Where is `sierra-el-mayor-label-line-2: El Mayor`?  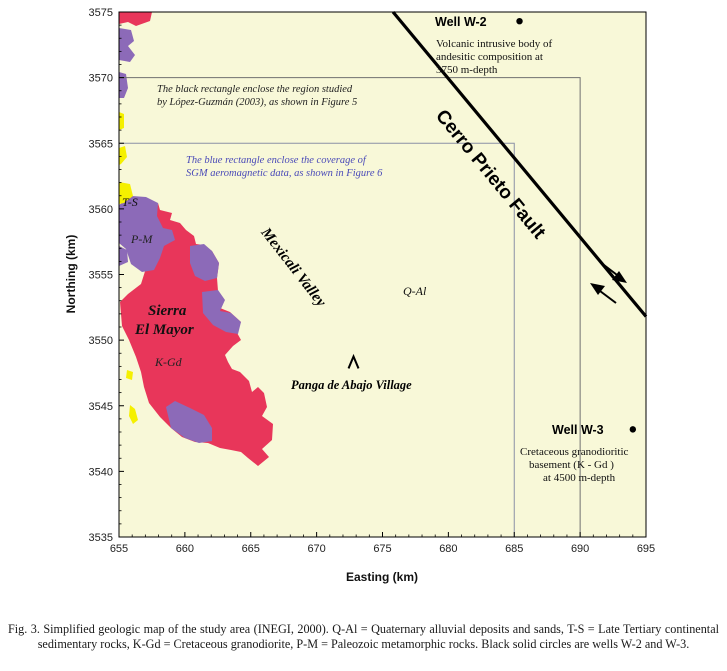 sierra-el-mayor-label-line-2: El Mayor is located at coordinates (164, 330).